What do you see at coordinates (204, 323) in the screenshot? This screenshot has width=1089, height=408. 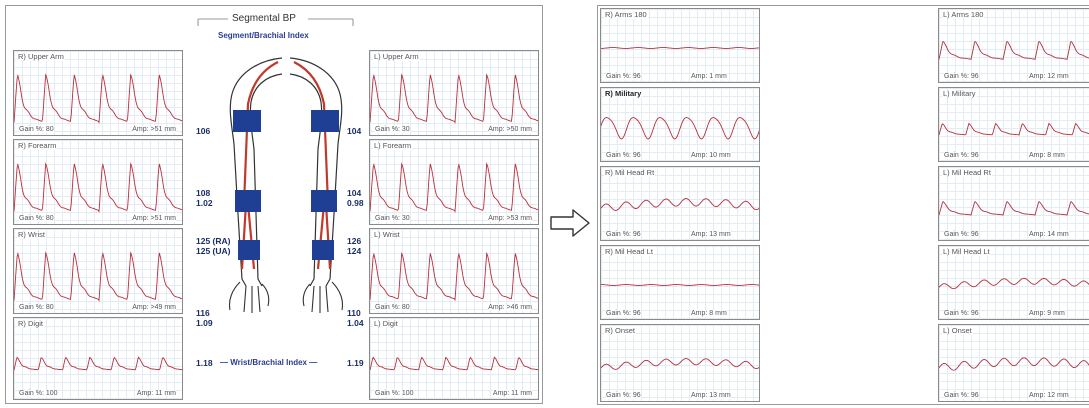 I see `index-r-digit: 1.09` at bounding box center [204, 323].